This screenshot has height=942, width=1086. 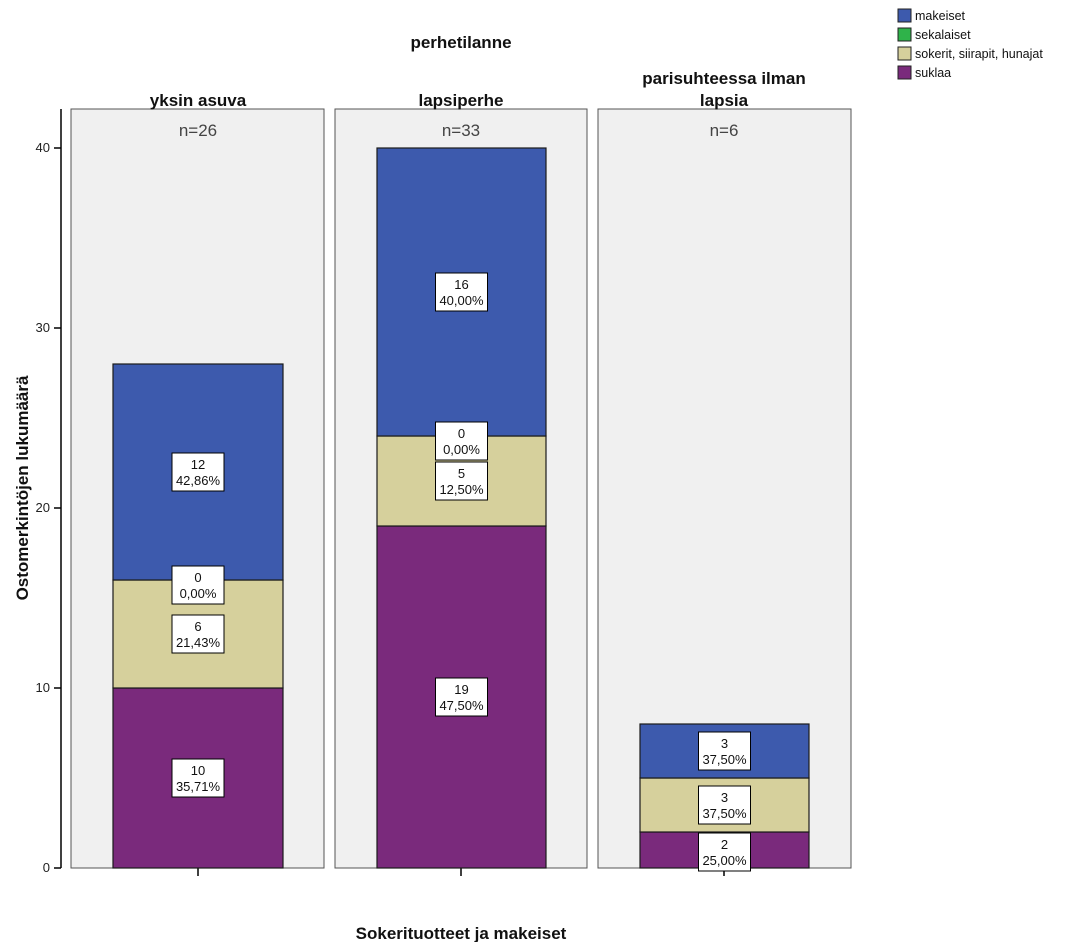 I want to click on y-tick-label: 30, so click(x=43, y=327).